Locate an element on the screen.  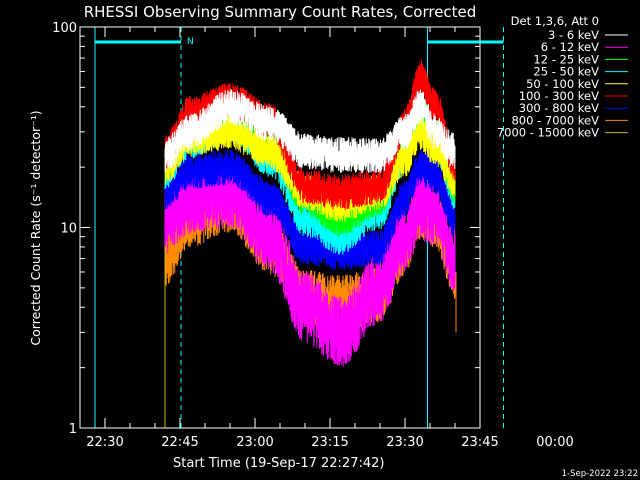
legend-label: 12 - 25 keV is located at coordinates (566, 59).